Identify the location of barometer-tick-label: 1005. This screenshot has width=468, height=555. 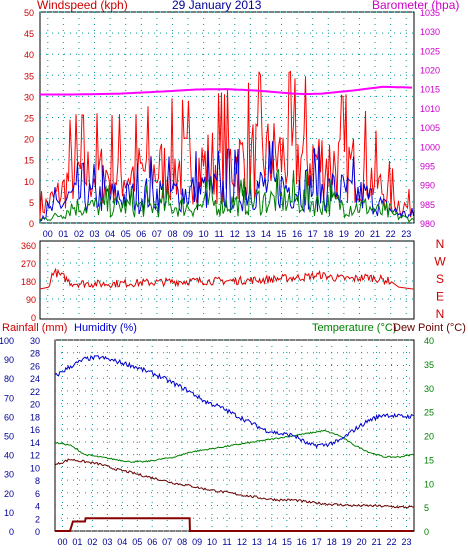
(430, 128).